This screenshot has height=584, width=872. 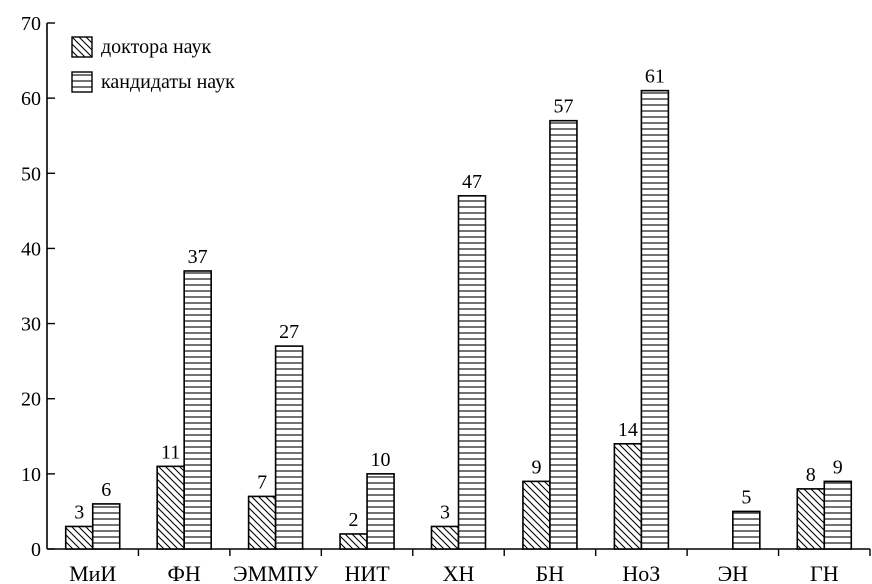 I want to click on data-label: 47, so click(x=472, y=182).